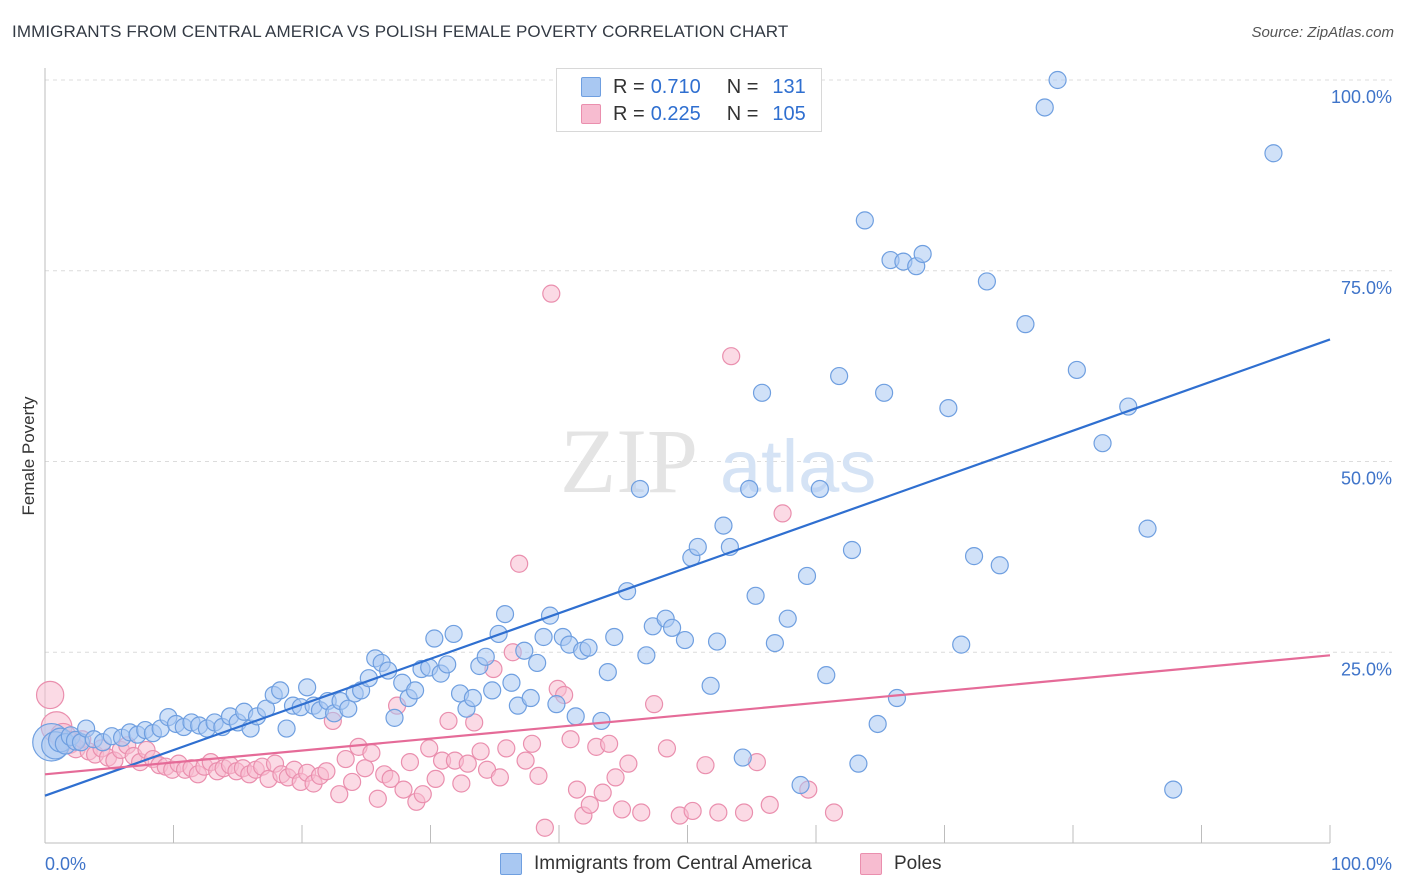 This screenshot has width=1406, height=892. I want to click on legend-swatch-blue, so click(591, 87).